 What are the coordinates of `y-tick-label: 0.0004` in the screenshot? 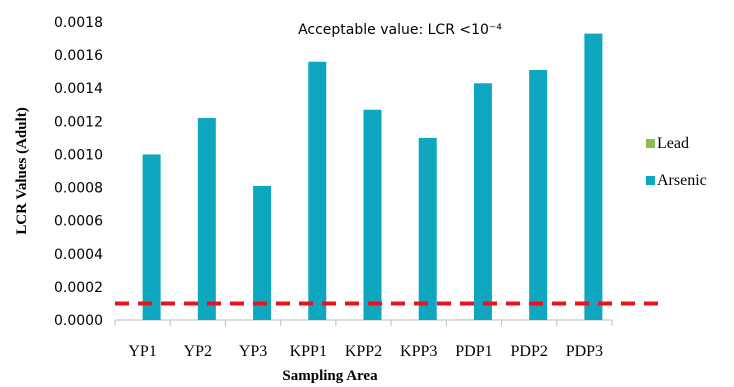 It's located at (78, 255).